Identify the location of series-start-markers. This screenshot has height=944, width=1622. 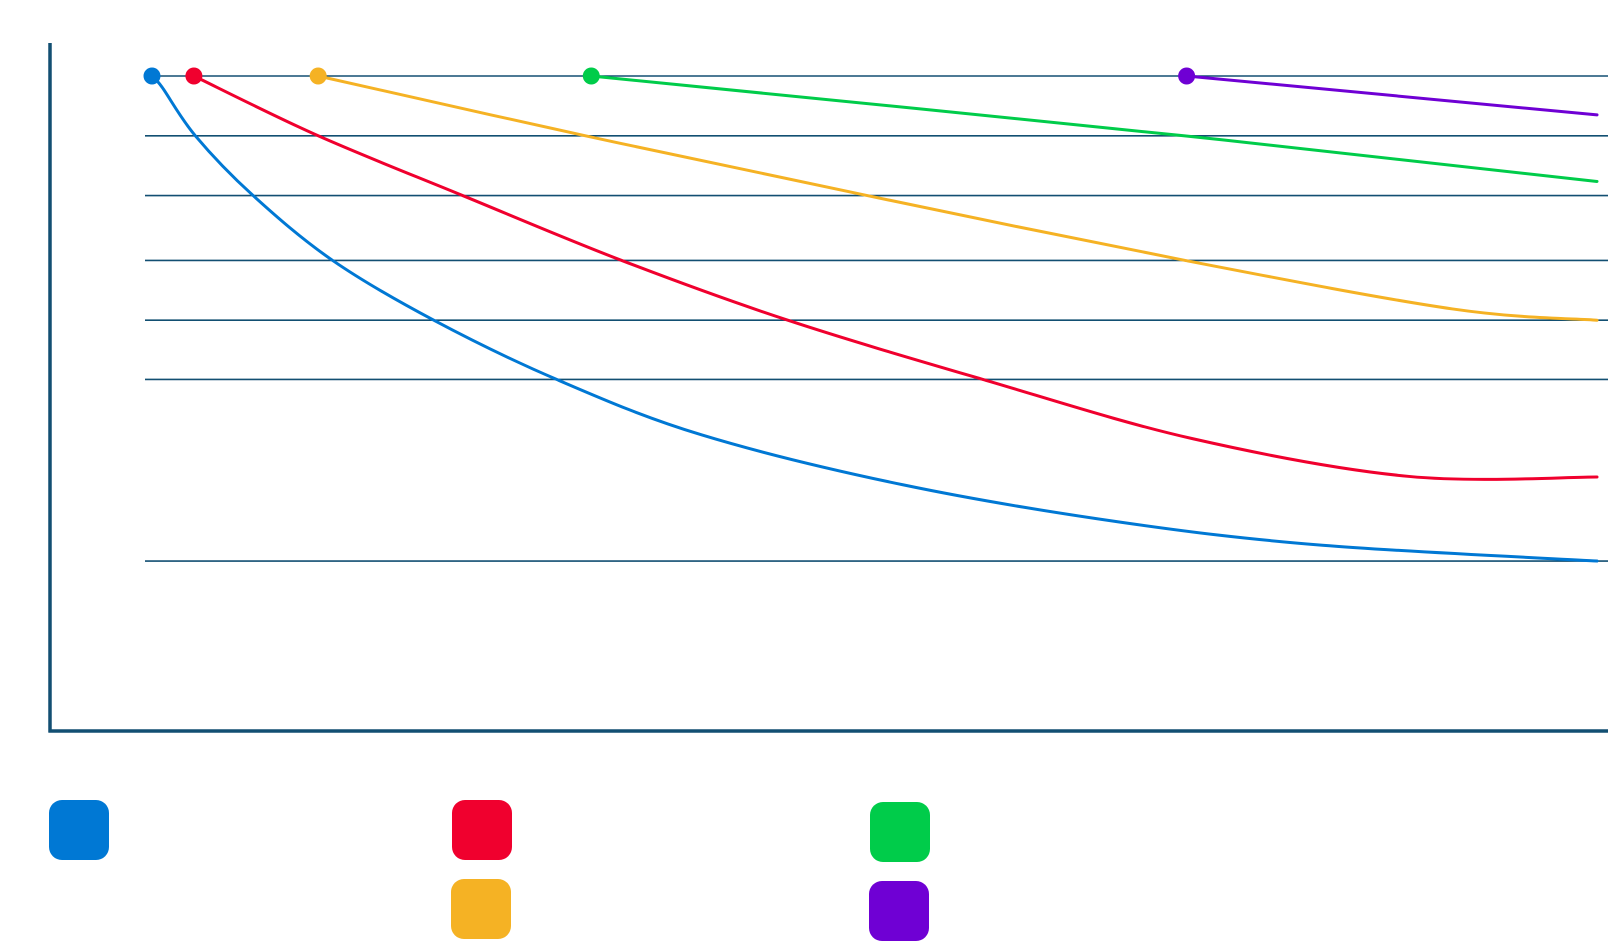
(669, 76).